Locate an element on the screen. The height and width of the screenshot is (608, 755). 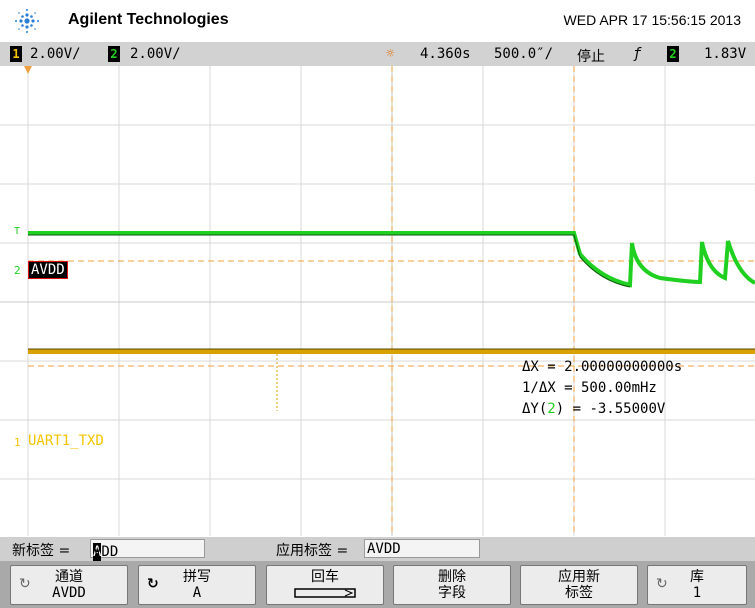
spell-softkey: ↻ 拼写 A is located at coordinates (197, 585).